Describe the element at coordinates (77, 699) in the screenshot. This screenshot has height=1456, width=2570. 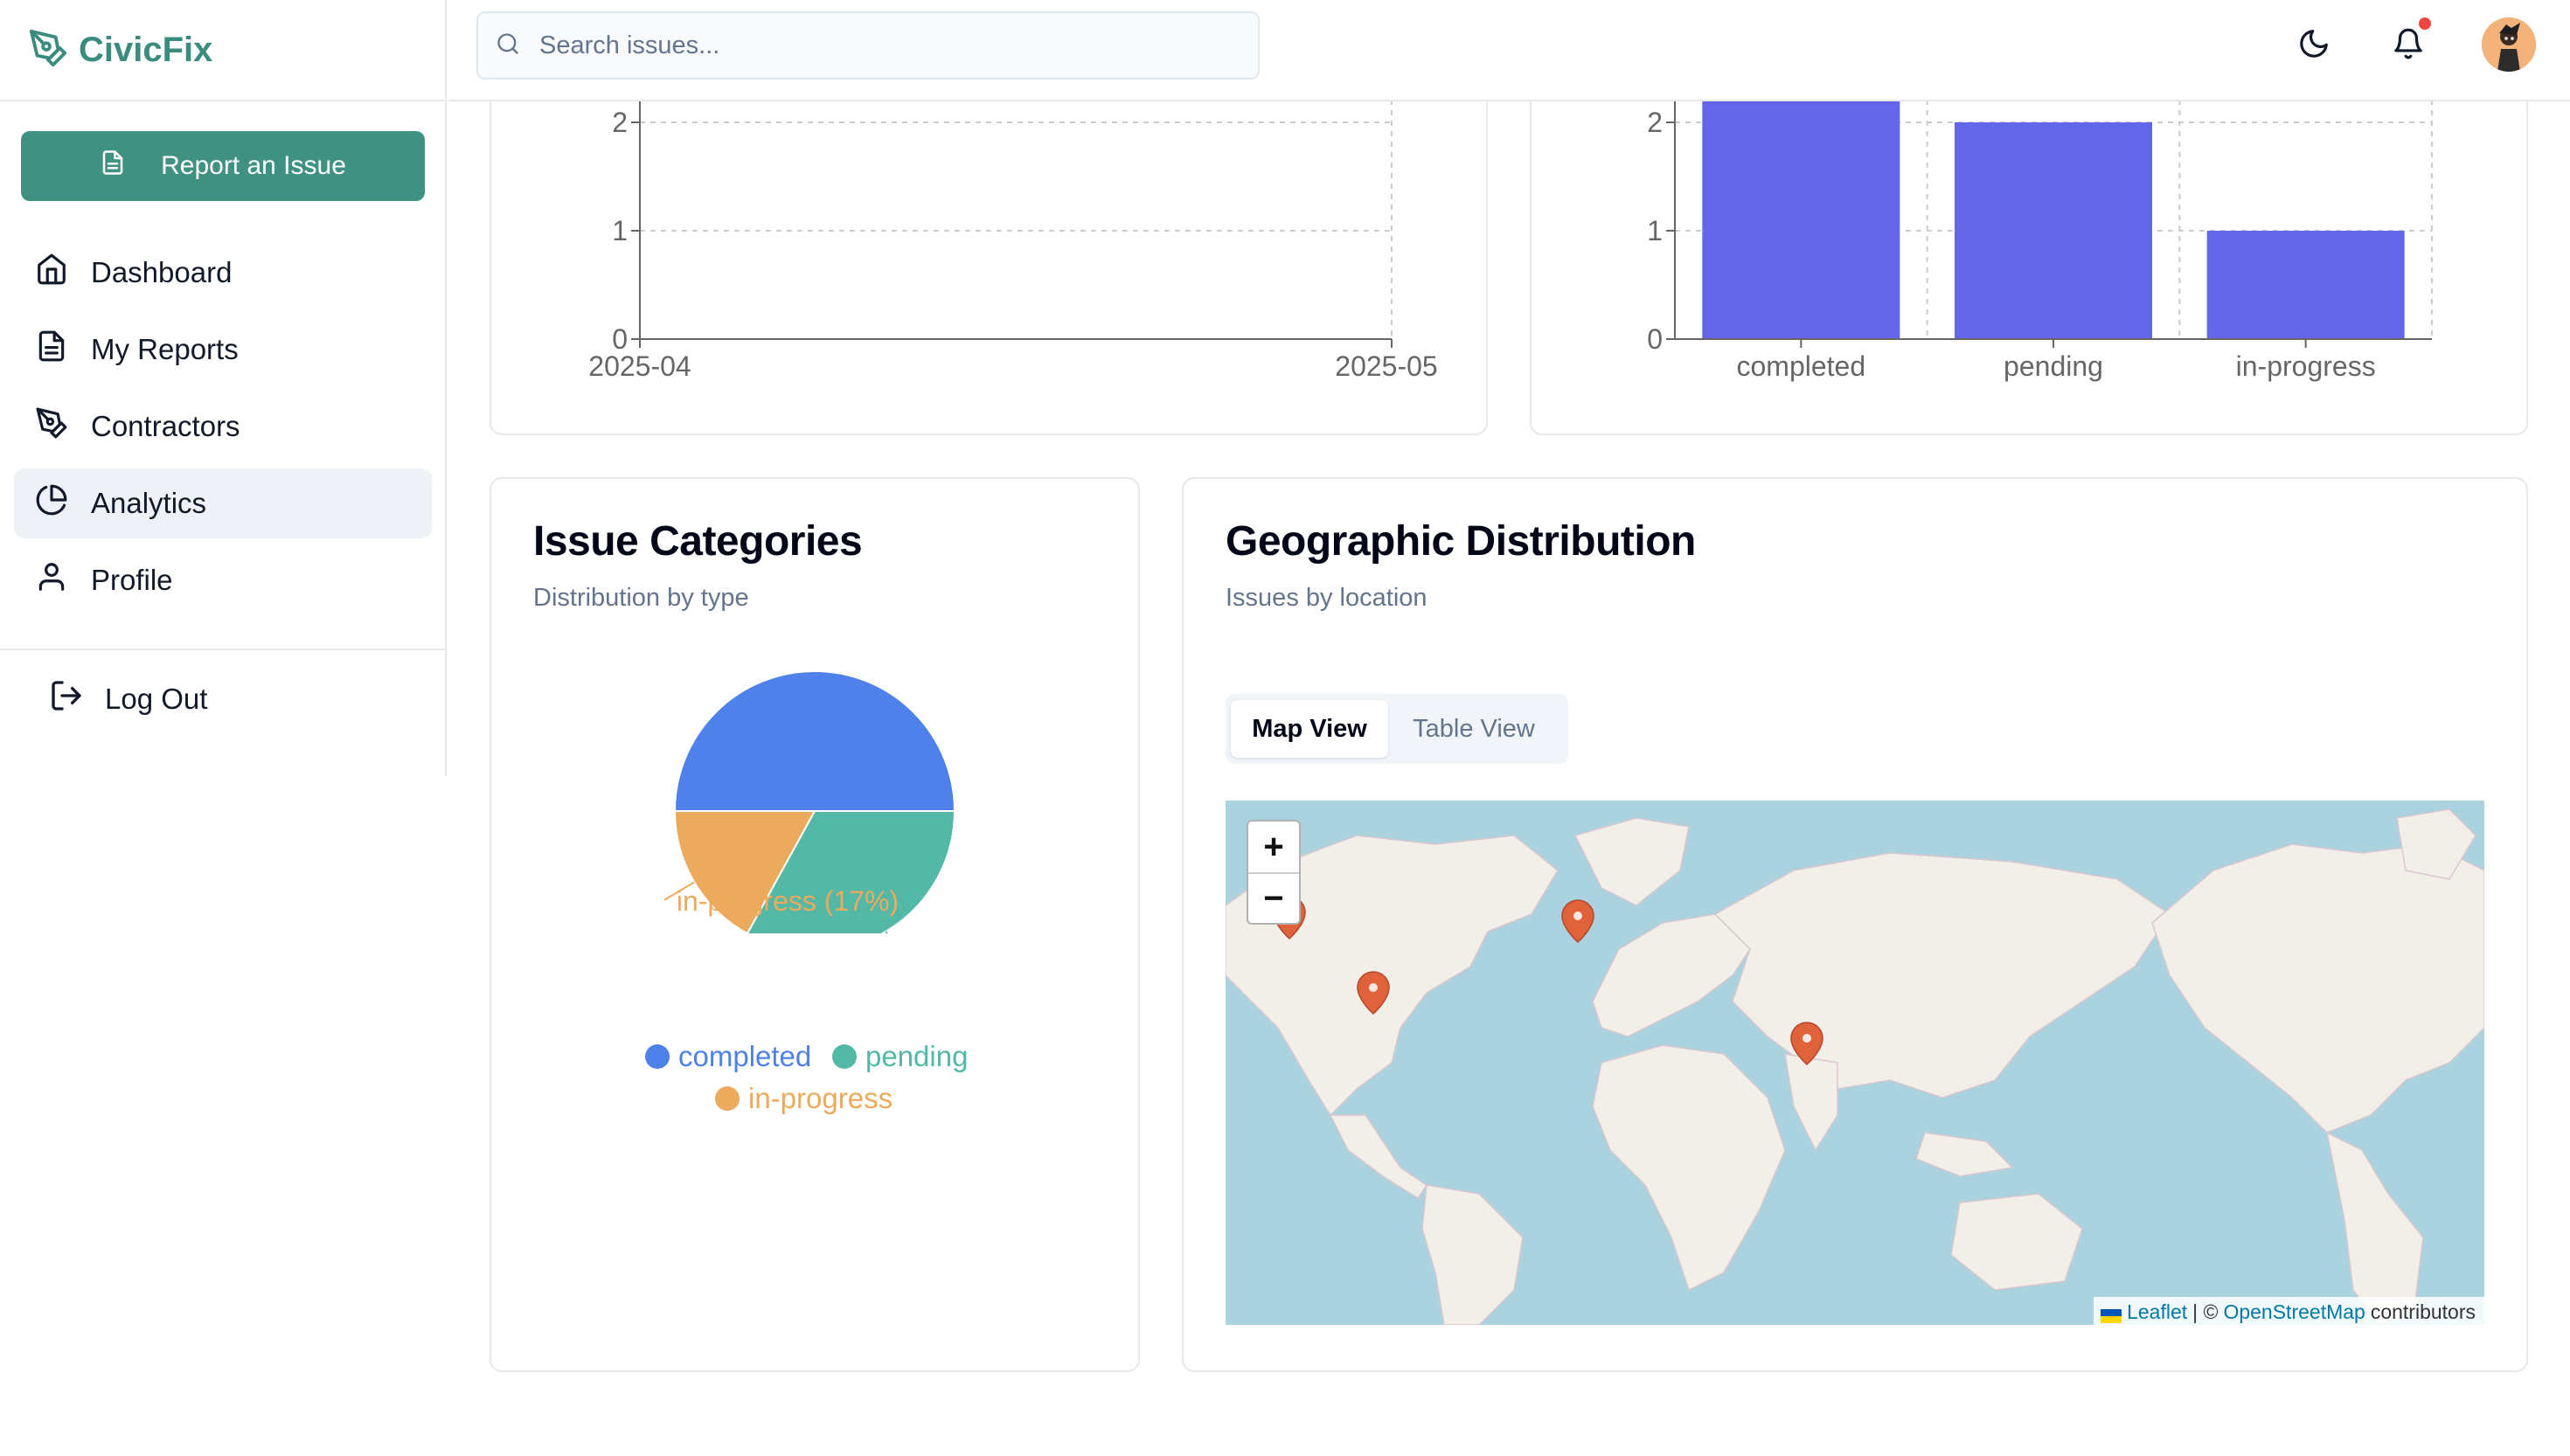
I see `log-out-icon` at that location.